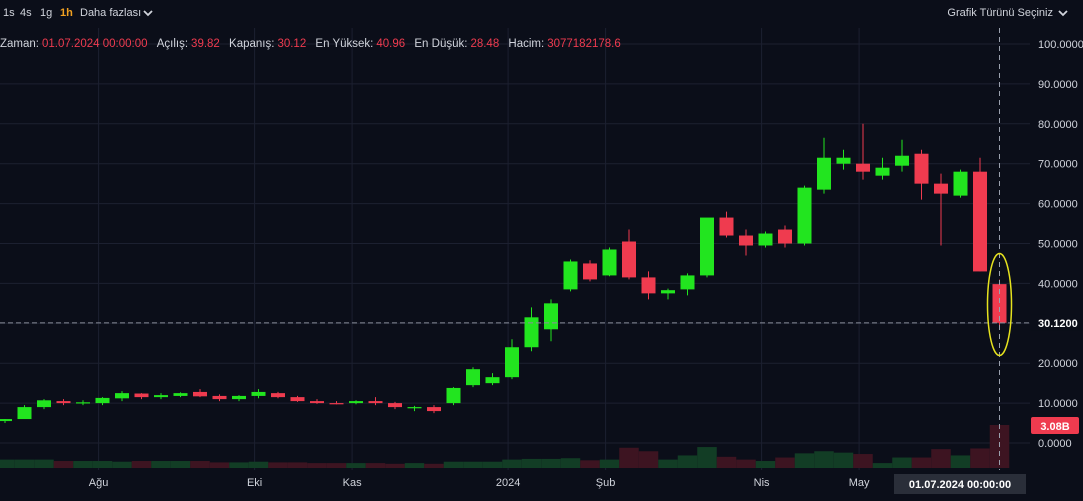 Image resolution: width=1083 pixels, height=501 pixels. Describe the element at coordinates (19, 44) in the screenshot. I see `time-label: Zaman:` at that location.